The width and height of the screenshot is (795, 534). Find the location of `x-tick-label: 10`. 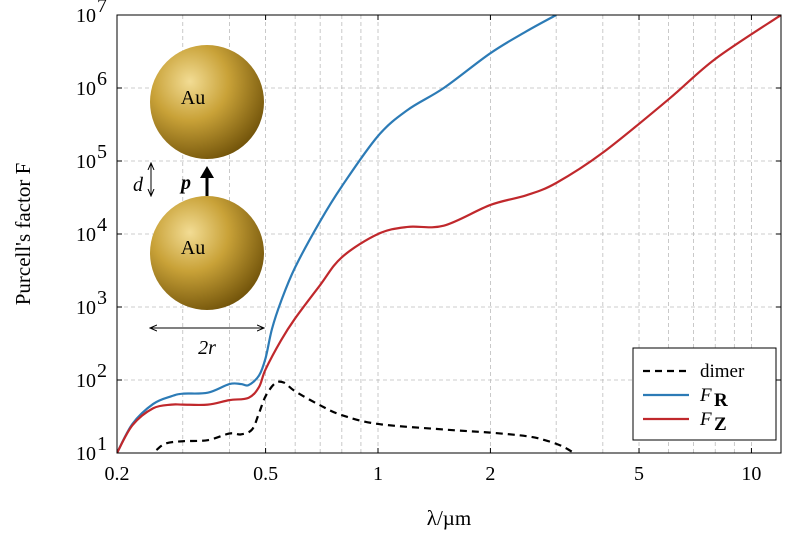

x-tick-label: 10 is located at coordinates (751, 474).